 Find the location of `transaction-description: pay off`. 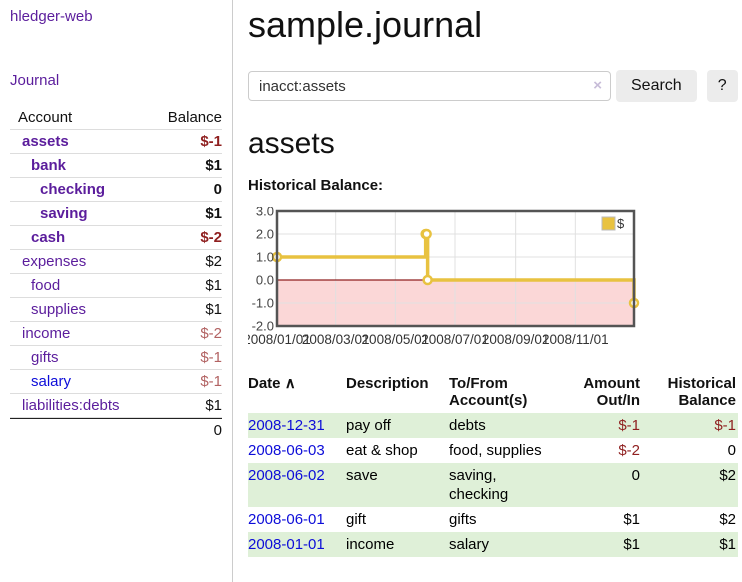

transaction-description: pay off is located at coordinates (368, 425).